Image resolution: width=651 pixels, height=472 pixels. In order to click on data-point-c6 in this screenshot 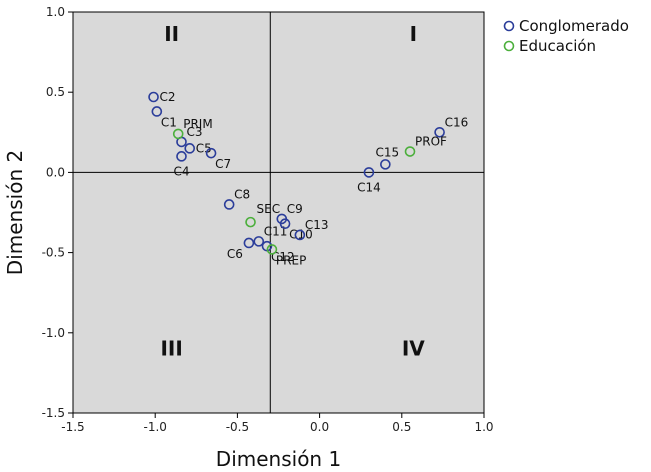, I will do `click(249, 243)`.